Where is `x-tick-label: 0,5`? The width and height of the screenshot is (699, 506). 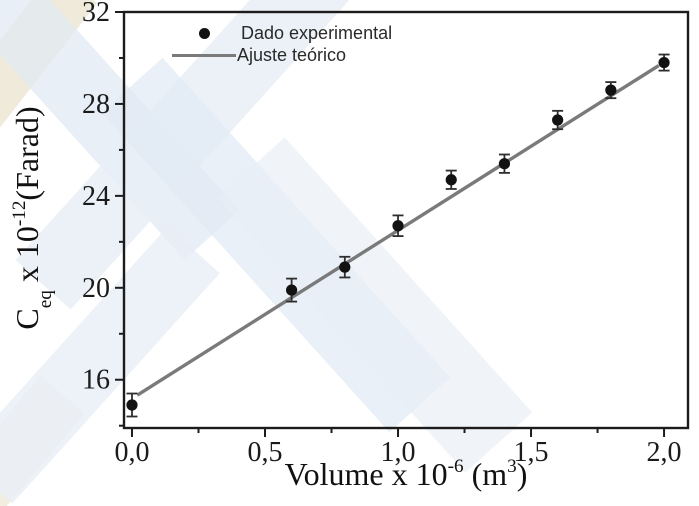
x-tick-label: 0,5 is located at coordinates (265, 452).